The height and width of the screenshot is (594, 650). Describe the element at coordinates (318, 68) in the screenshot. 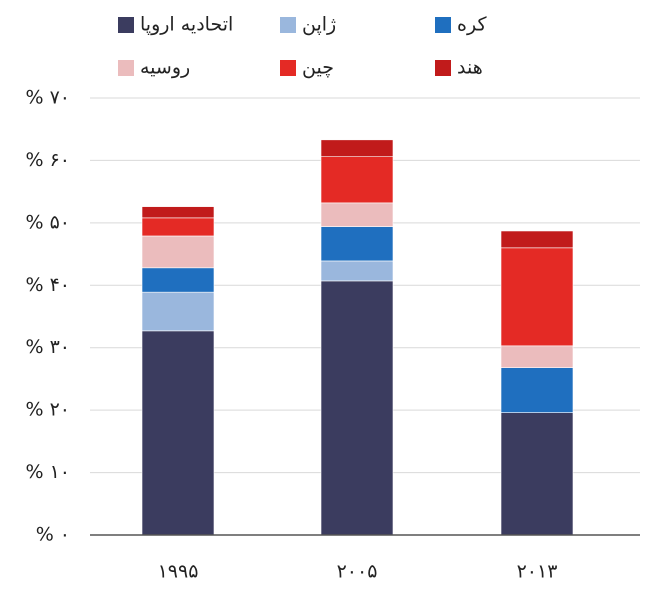

I see `legend-label: چین` at that location.